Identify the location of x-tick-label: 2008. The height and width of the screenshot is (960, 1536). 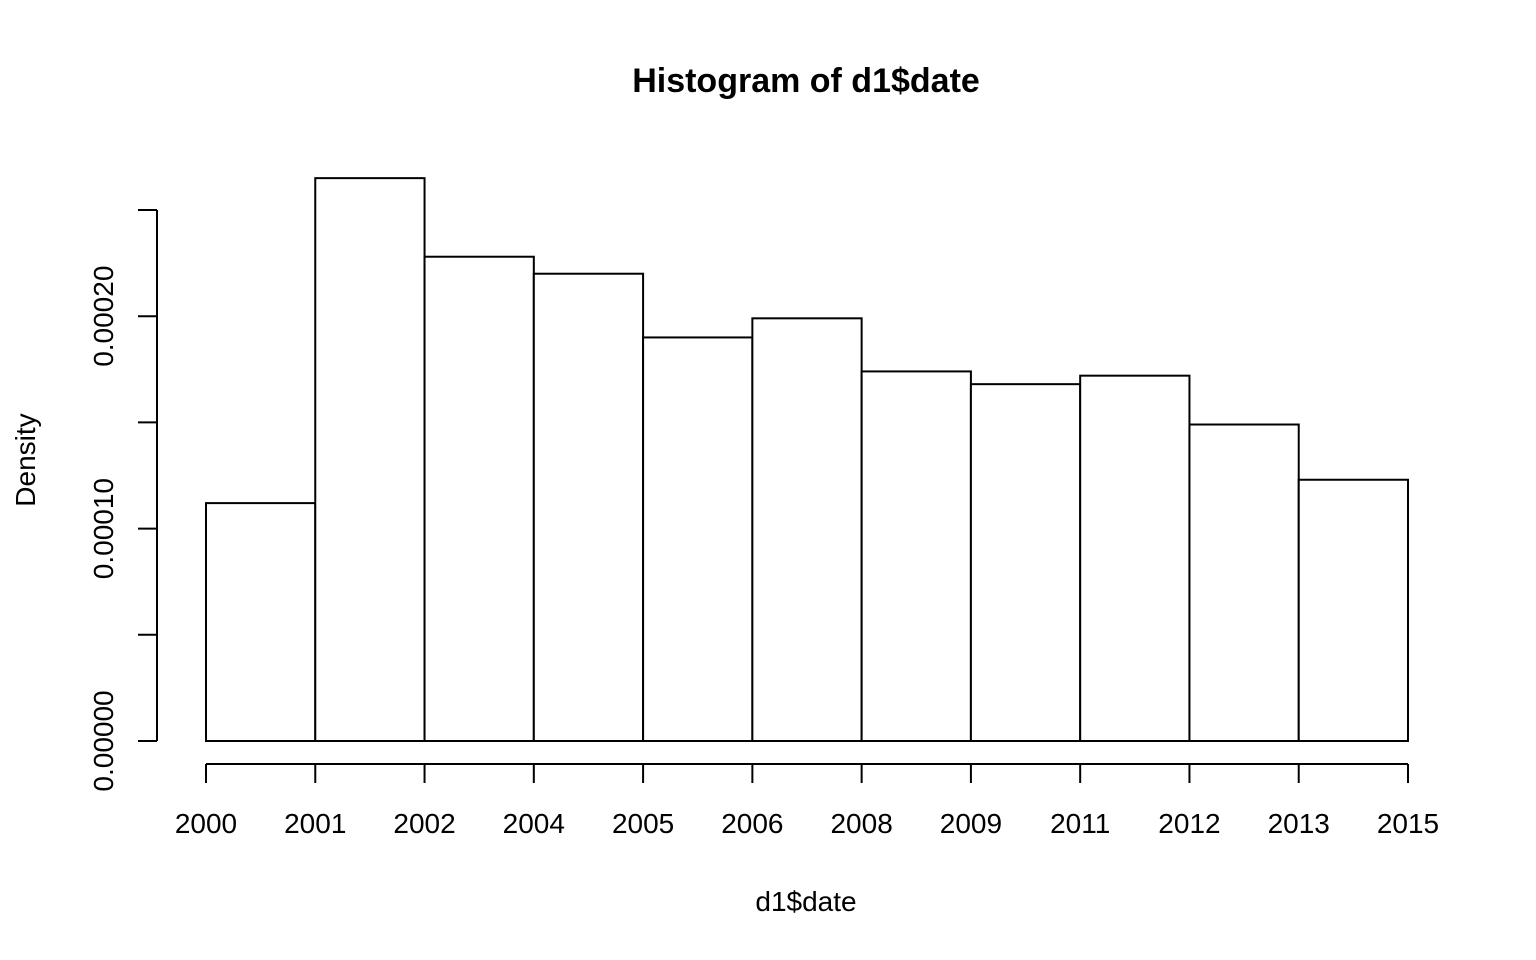
(861, 823).